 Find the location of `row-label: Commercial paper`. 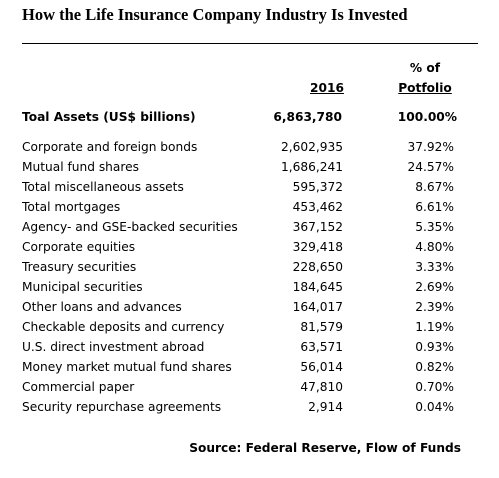

row-label: Commercial paper is located at coordinates (78, 387).